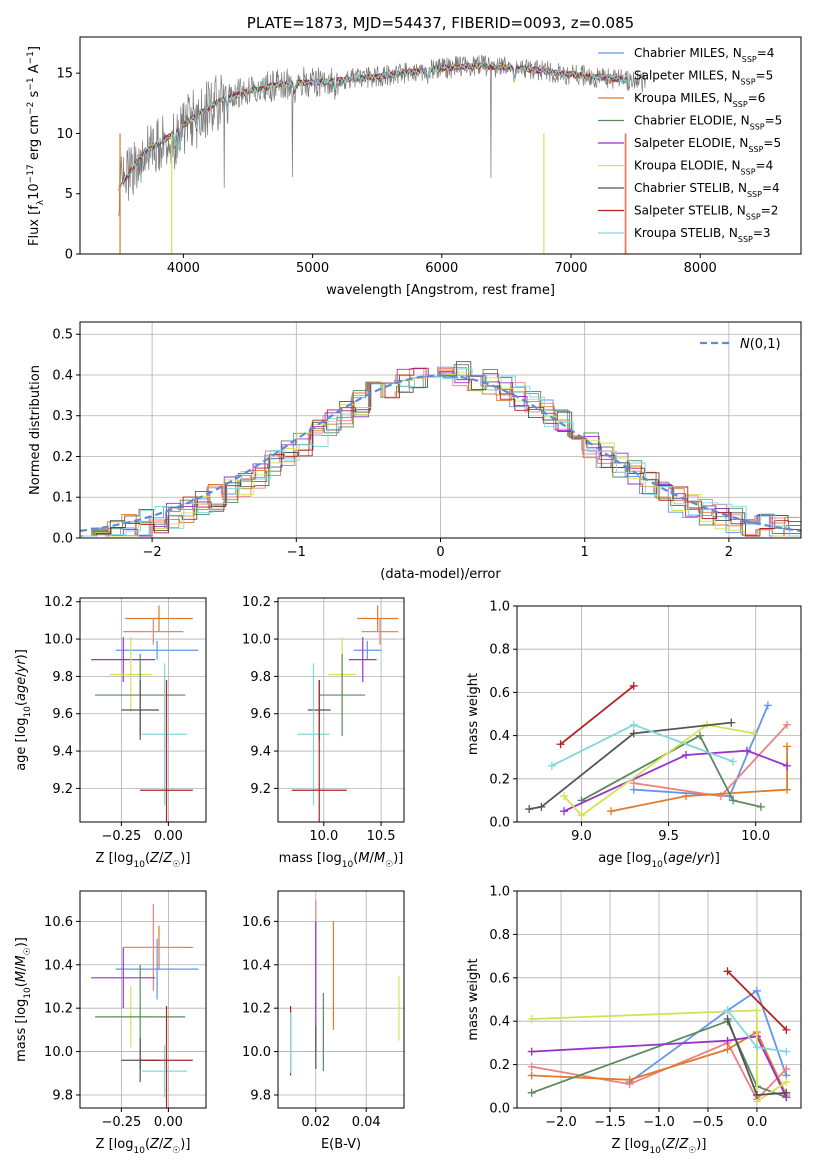 Image resolution: width=819 pixels, height=1170 pixels. Describe the element at coordinates (499, 650) in the screenshot. I see `y-tick-label: 0.8` at that location.